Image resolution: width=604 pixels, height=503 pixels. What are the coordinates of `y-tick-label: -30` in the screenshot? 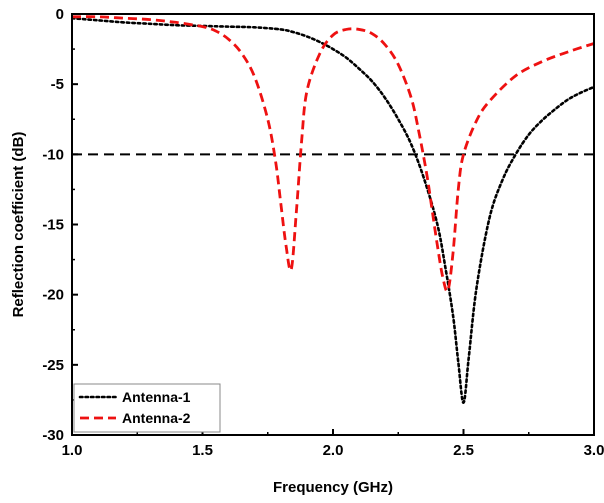 It's located at (53, 435).